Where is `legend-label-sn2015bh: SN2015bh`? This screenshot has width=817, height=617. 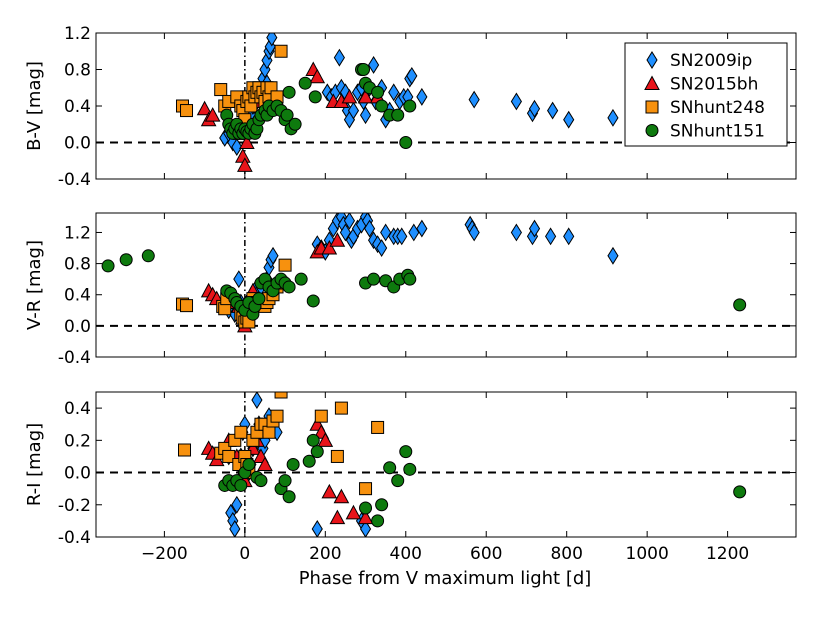 legend-label-sn2015bh: SN2015bh is located at coordinates (714, 85).